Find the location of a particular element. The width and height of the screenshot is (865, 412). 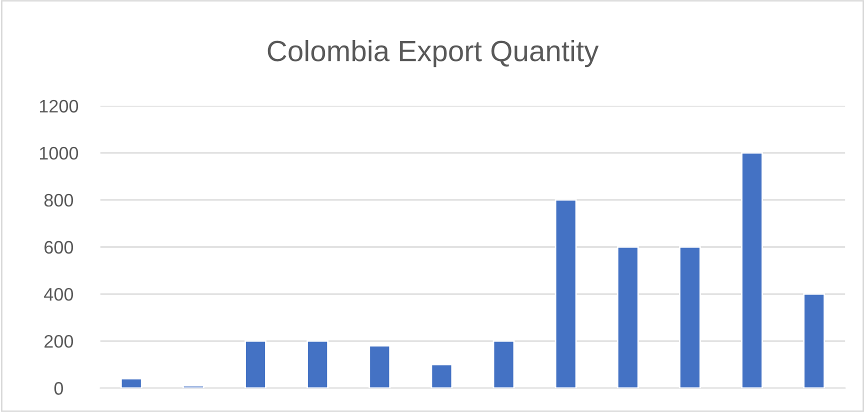

y-tick-label: 200 is located at coordinates (59, 341).